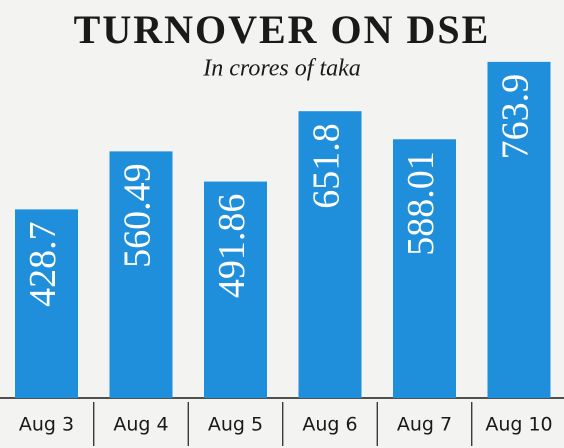 The image size is (564, 448). What do you see at coordinates (421, 203) in the screenshot?
I see `value-label: 588.01` at bounding box center [421, 203].